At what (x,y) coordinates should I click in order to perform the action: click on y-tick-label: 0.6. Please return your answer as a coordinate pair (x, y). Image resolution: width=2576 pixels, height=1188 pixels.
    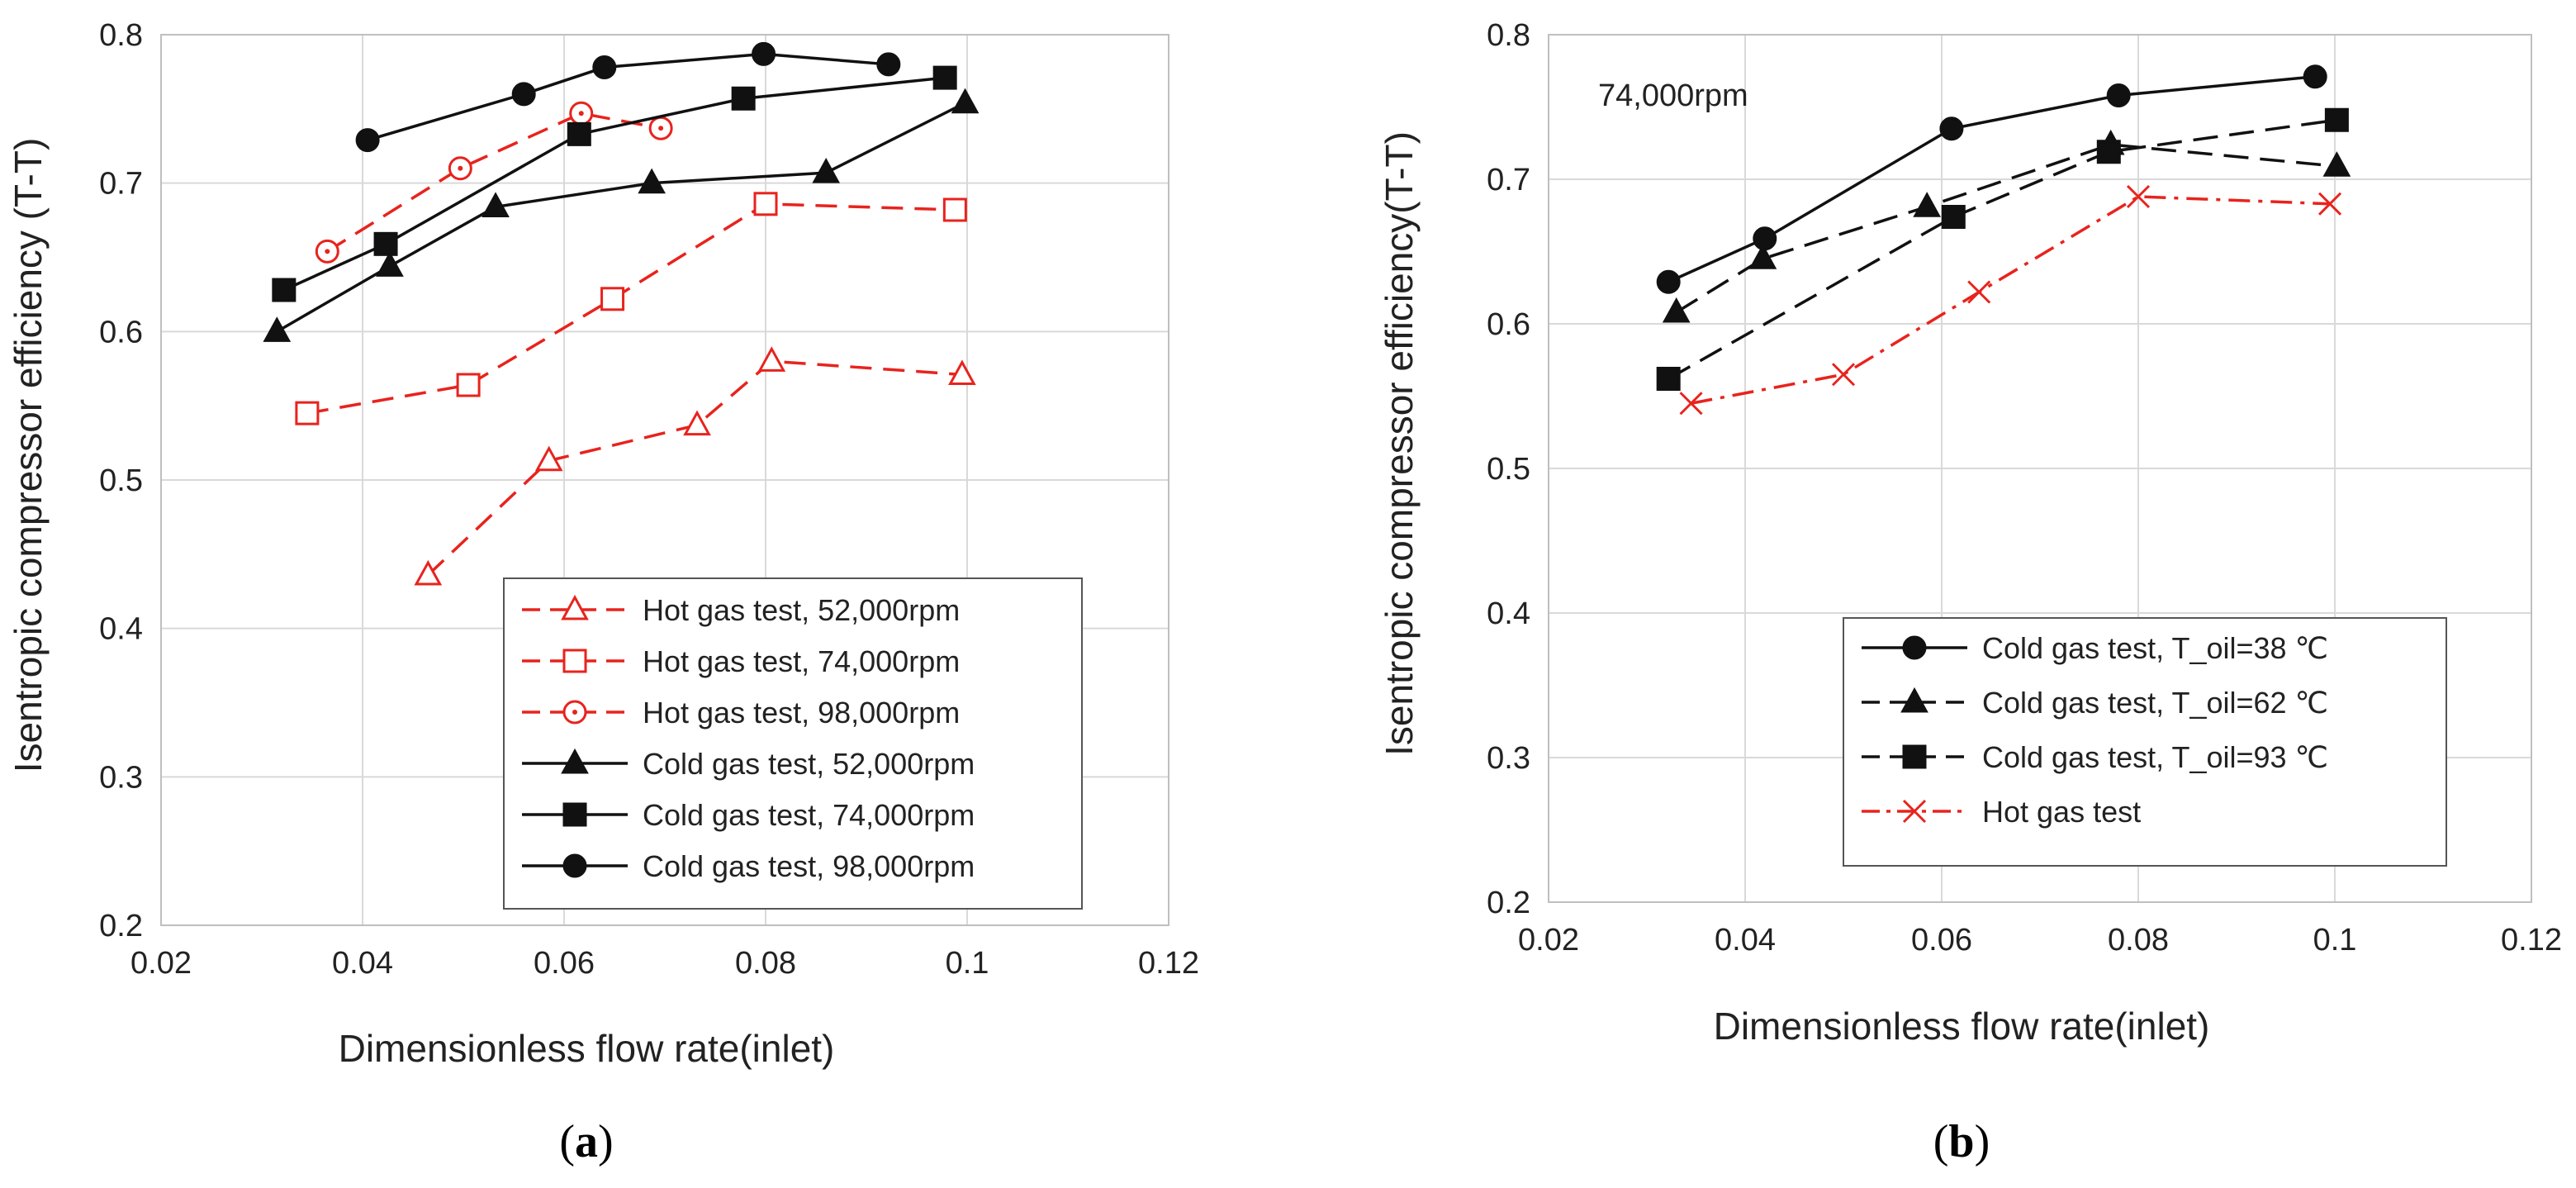
    Looking at the image, I should click on (121, 332).